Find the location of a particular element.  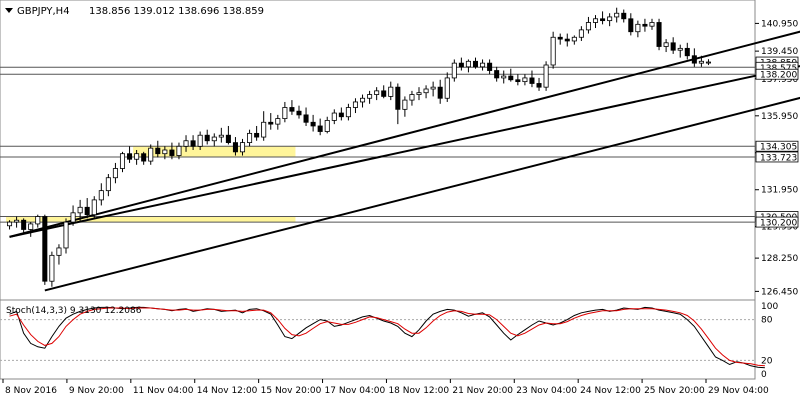

time-tick-label: 23 Nov 04:00 is located at coordinates (546, 391).